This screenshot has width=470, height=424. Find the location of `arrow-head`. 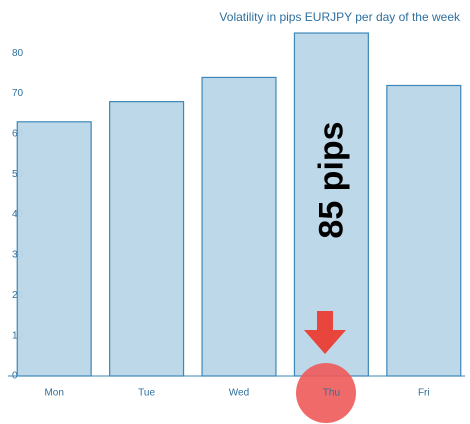

arrow-head is located at coordinates (325, 342).